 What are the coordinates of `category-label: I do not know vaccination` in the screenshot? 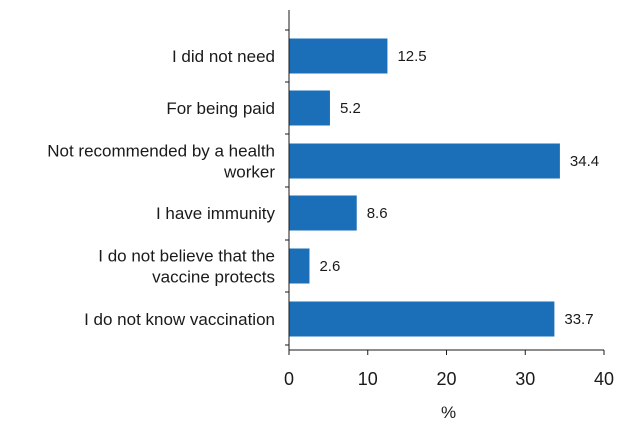 It's located at (179, 319).